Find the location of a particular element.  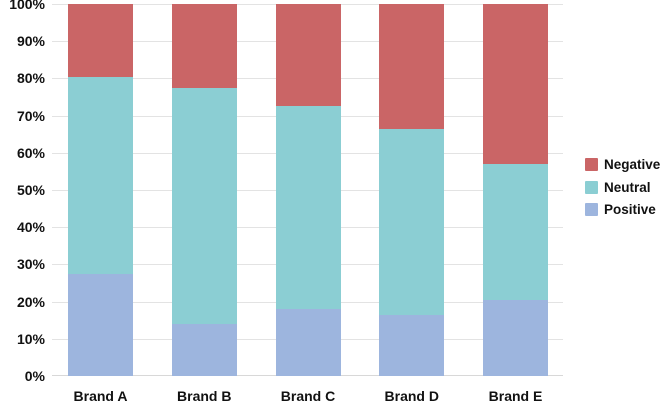

x-axis: Brand A Brand B Brand C Brand D Brand E is located at coordinates (330, 398).